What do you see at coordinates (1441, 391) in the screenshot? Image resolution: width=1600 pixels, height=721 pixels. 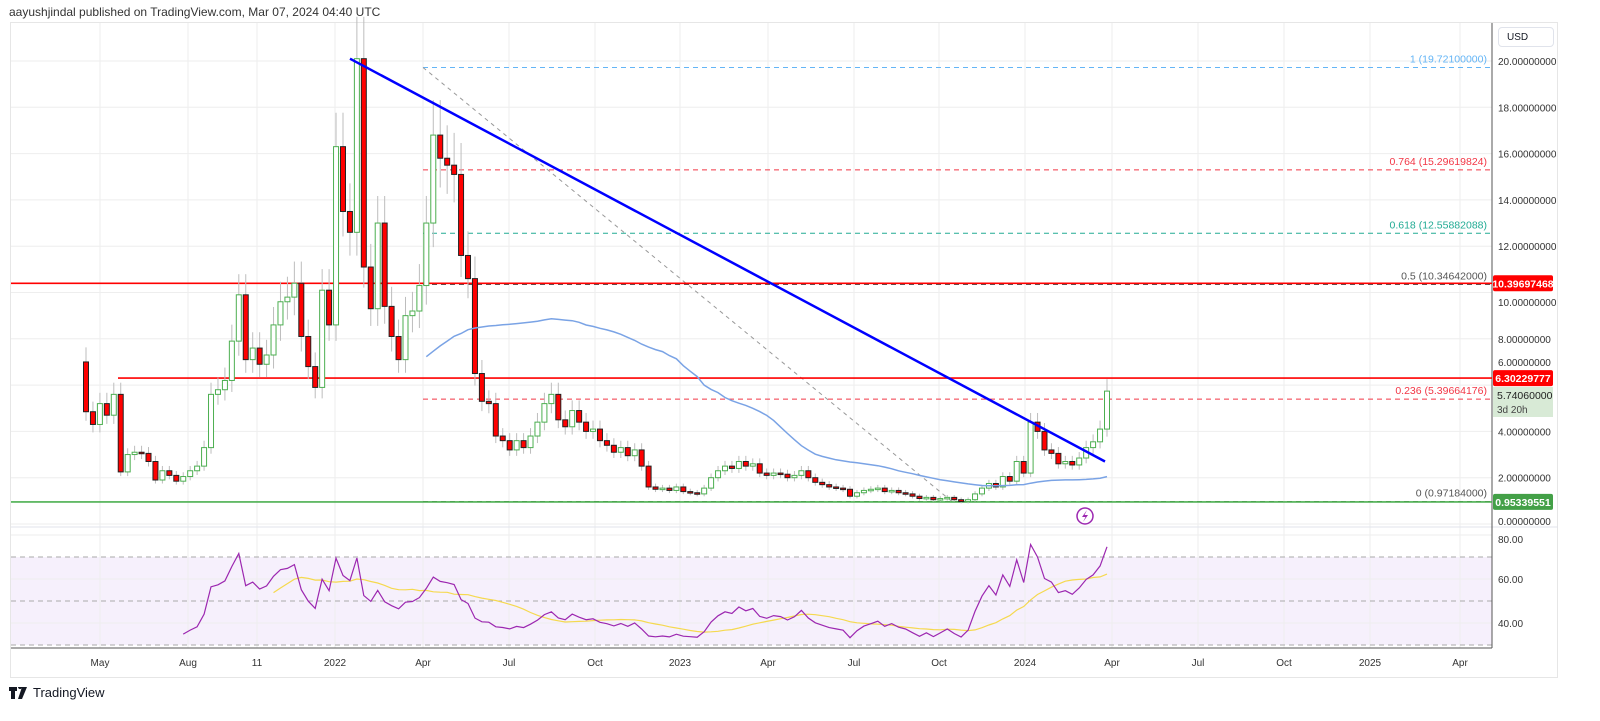 I see `fib-label: 0.236 (5.39664176)` at bounding box center [1441, 391].